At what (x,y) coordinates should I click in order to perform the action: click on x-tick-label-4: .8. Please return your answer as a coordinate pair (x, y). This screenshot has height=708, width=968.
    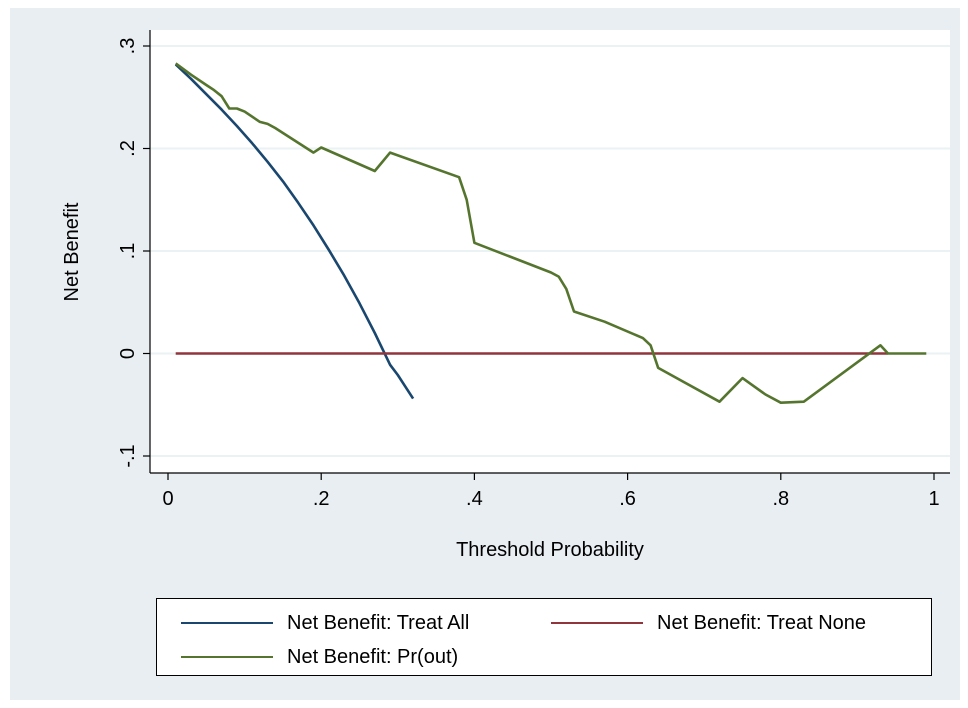
    Looking at the image, I should click on (780, 499).